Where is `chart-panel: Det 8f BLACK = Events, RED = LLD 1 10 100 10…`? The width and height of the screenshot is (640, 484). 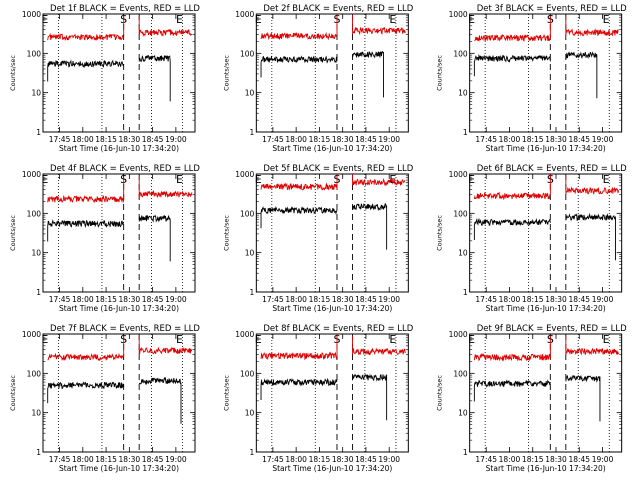 chart-panel: Det 8f BLACK = Events, RED = LLD 1 10 100 10… is located at coordinates (317, 398).